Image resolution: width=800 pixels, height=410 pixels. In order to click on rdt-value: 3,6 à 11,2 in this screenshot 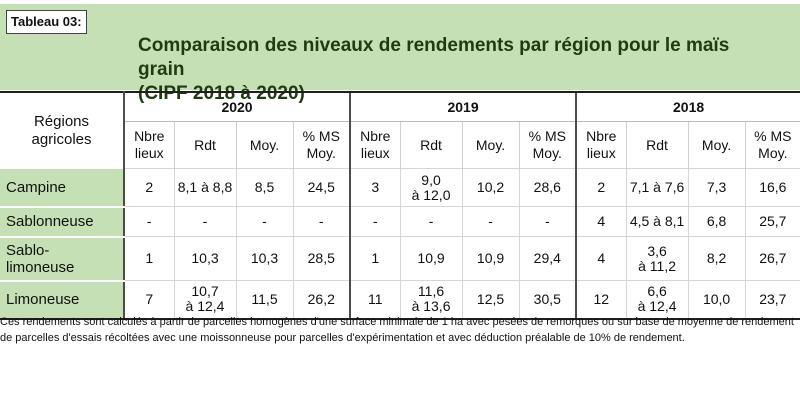, I will do `click(657, 258)`.